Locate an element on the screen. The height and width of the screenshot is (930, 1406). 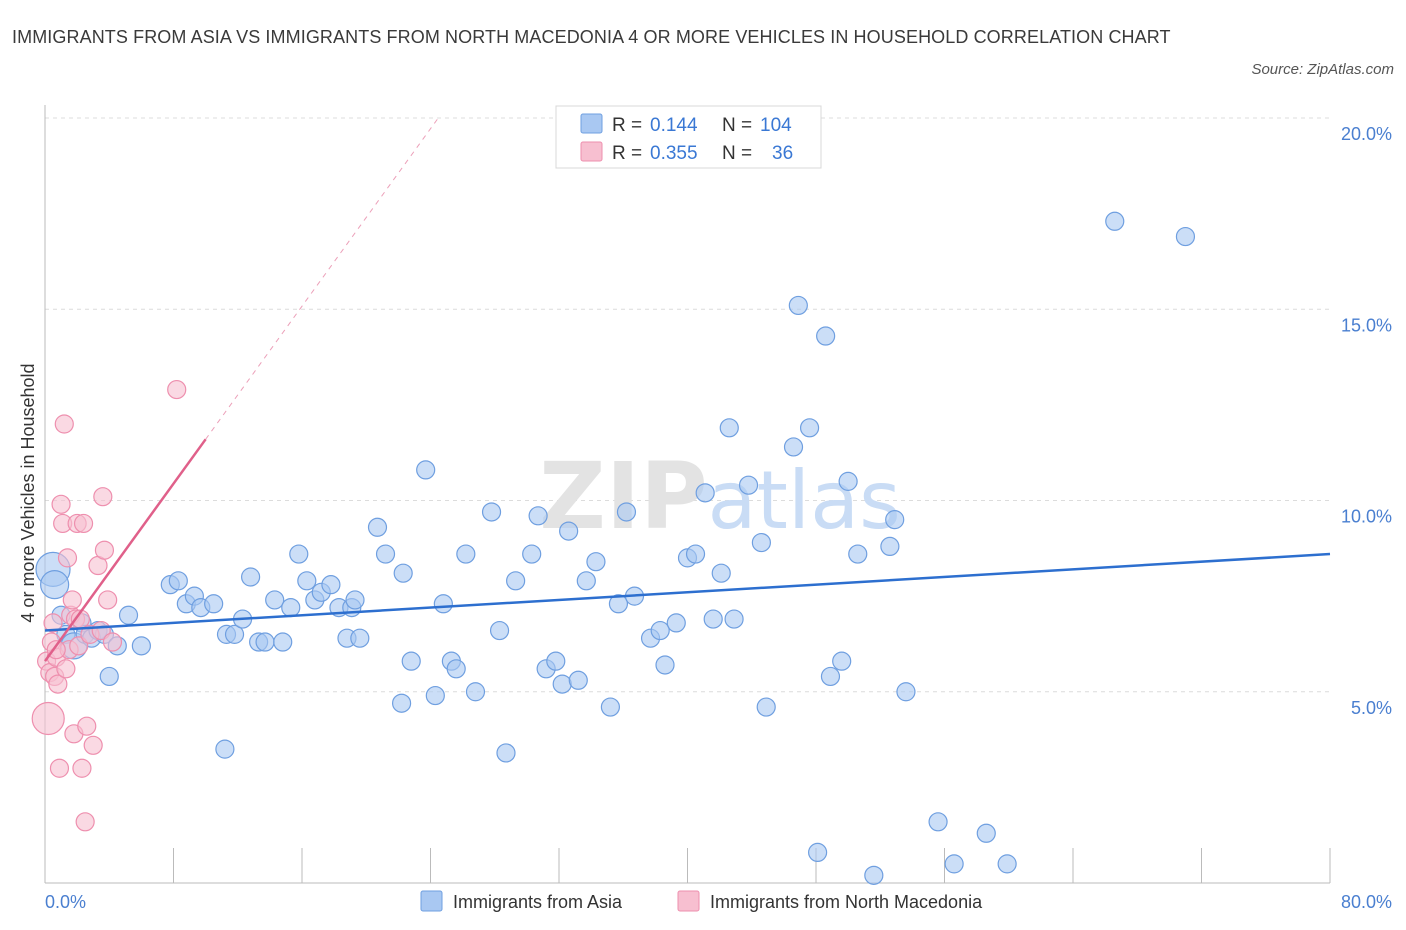
y-tick-label: 5.0% is located at coordinates (1371, 708).